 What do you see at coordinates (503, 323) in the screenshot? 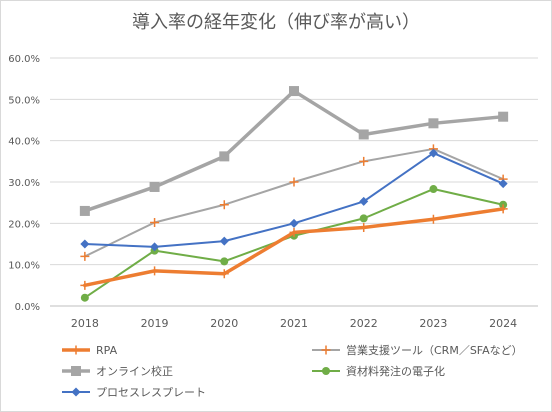
I see `x-tick-label: 2024` at bounding box center [503, 323].